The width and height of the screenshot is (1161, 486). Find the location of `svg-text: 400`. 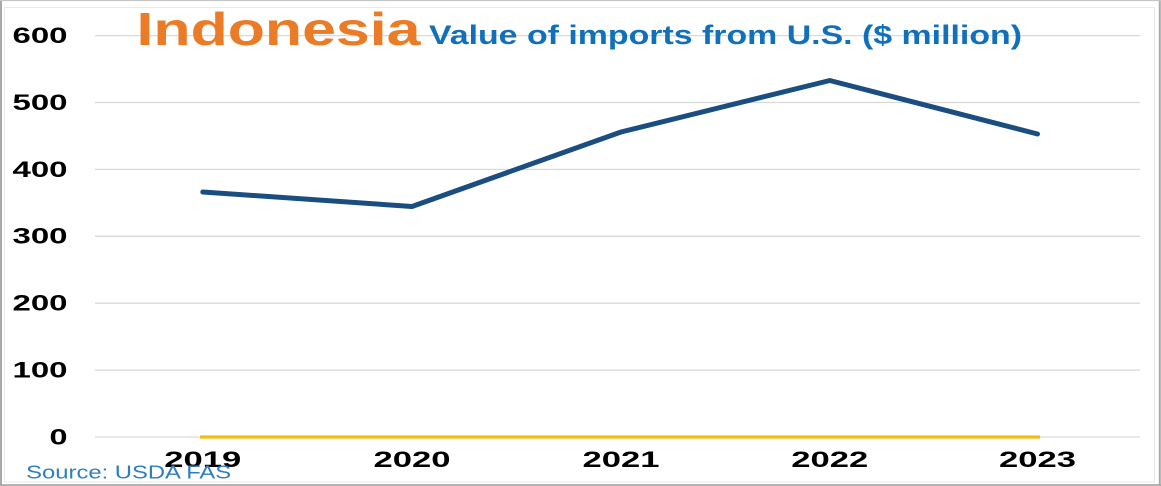

svg-text: 400 is located at coordinates (40, 169).